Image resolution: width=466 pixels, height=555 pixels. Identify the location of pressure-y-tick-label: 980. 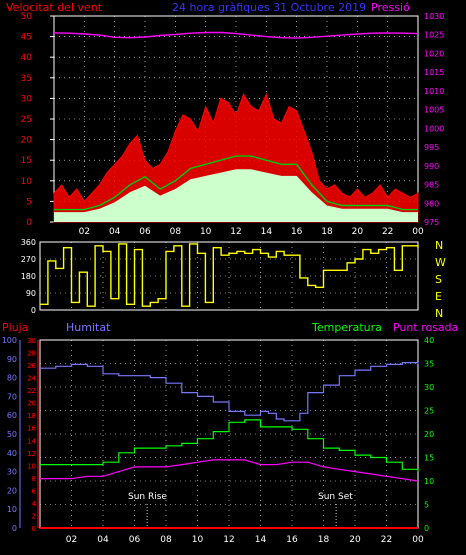
(431, 203).